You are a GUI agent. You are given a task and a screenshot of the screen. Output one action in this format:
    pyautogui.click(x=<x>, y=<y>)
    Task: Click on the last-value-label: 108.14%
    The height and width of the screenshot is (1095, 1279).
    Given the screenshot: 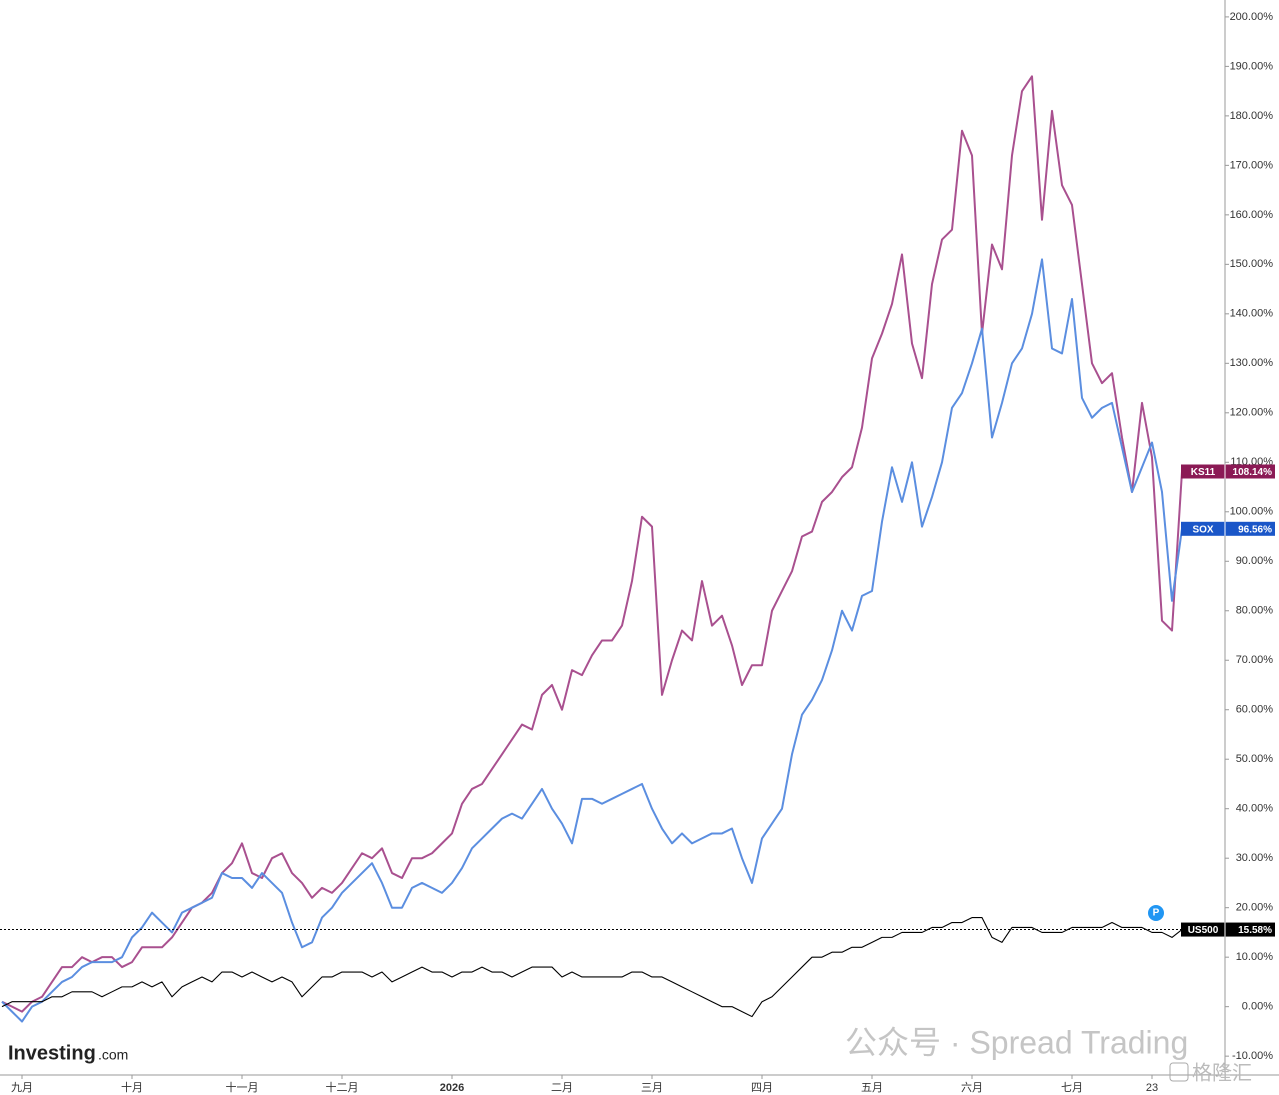 What is the action you would take?
    pyautogui.click(x=1253, y=472)
    